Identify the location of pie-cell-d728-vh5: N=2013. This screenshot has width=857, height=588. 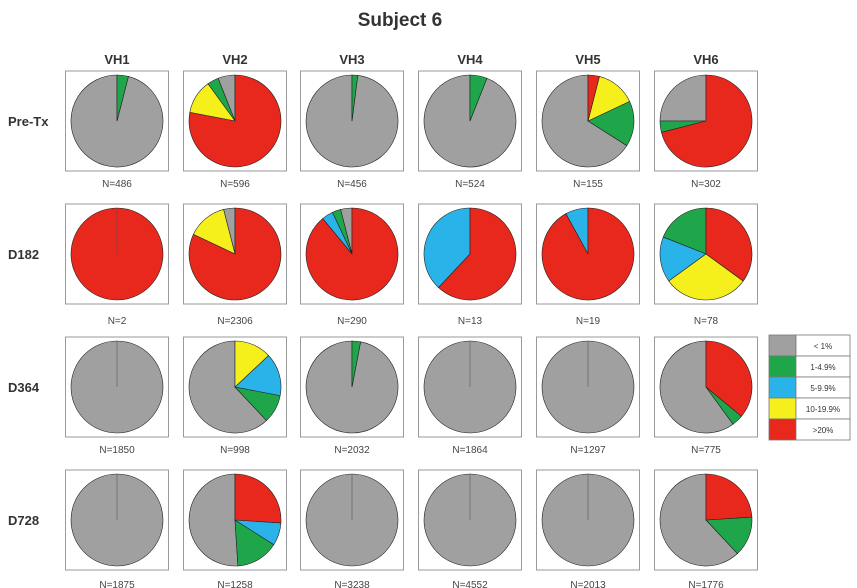
(588, 528).